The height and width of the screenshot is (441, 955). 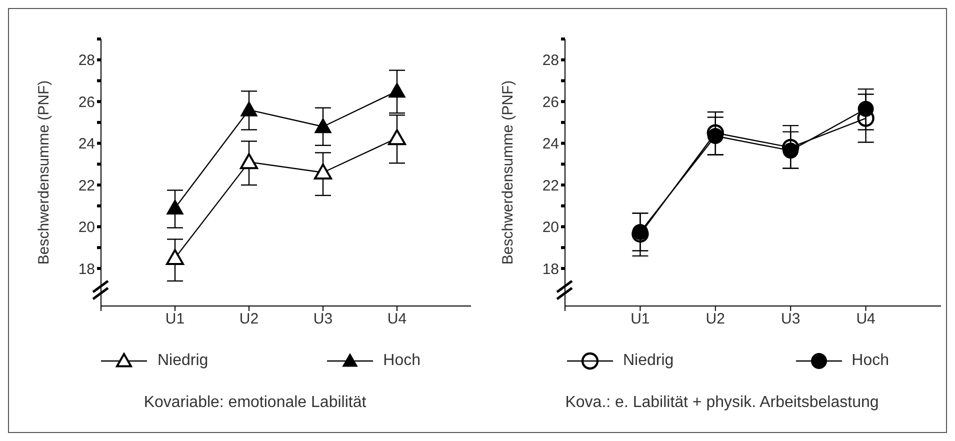 I want to click on text: Kovariable: emotionale Labilität, so click(x=255, y=403).